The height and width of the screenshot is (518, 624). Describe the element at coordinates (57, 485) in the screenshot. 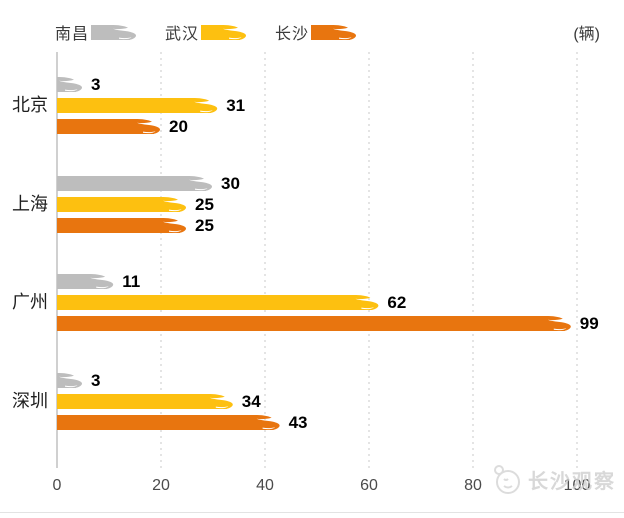

I see `x-tick-label-0: 0` at that location.